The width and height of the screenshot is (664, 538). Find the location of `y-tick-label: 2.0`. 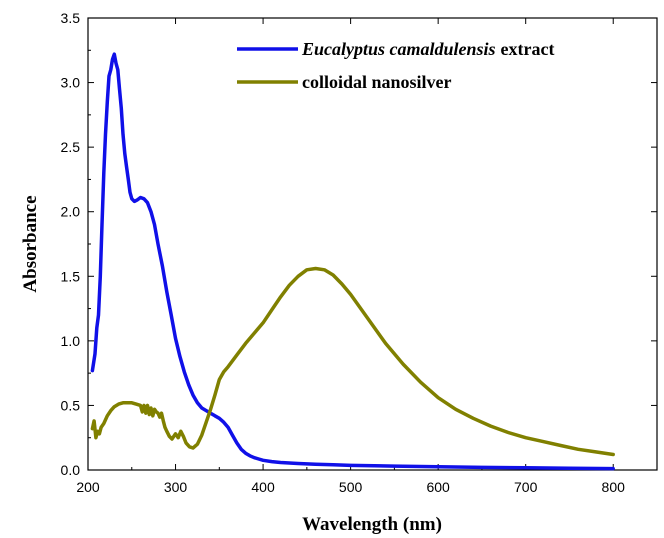

y-tick-label: 2.0 is located at coordinates (71, 212).